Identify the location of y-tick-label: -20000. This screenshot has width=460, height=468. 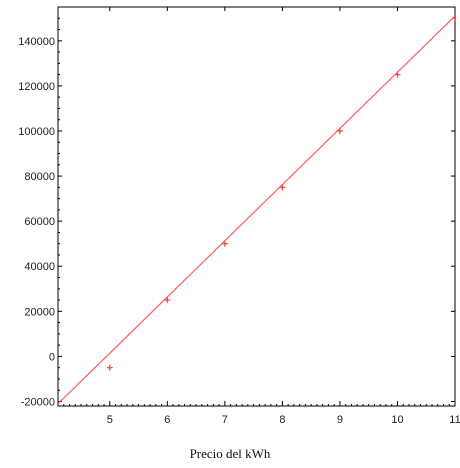
(38, 402).